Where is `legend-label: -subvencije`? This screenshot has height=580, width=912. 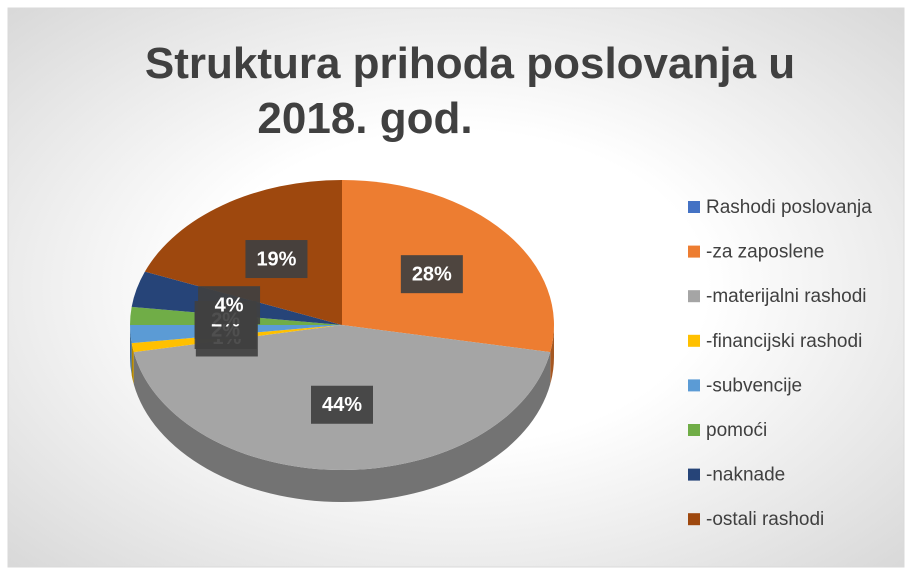 legend-label: -subvencije is located at coordinates (754, 385).